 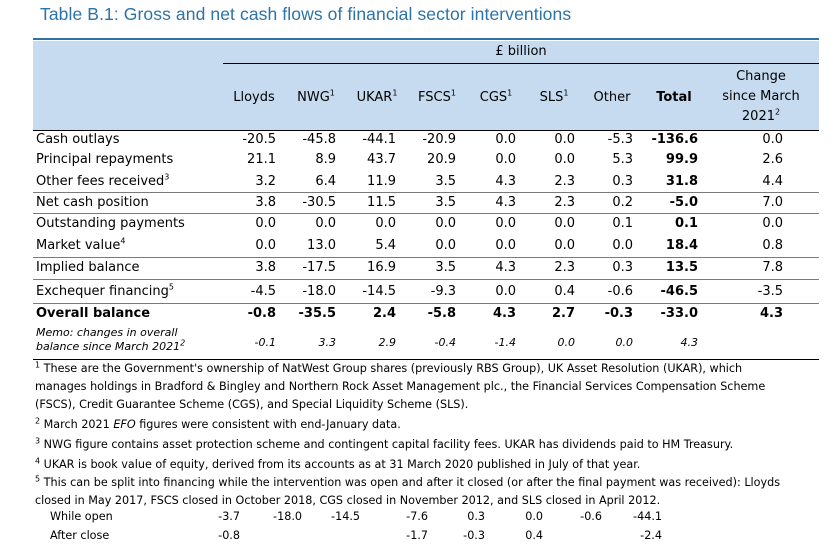 What do you see at coordinates (521, 63) in the screenshot?
I see `unit-rule` at bounding box center [521, 63].